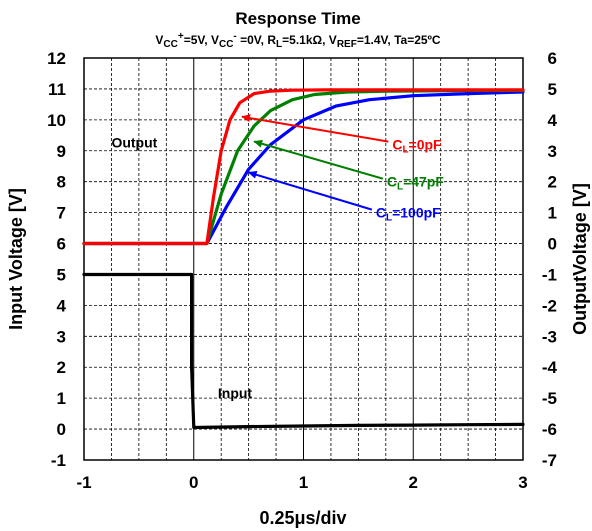 The height and width of the screenshot is (531, 592). I want to click on x-tick-label: 1, so click(303, 482).